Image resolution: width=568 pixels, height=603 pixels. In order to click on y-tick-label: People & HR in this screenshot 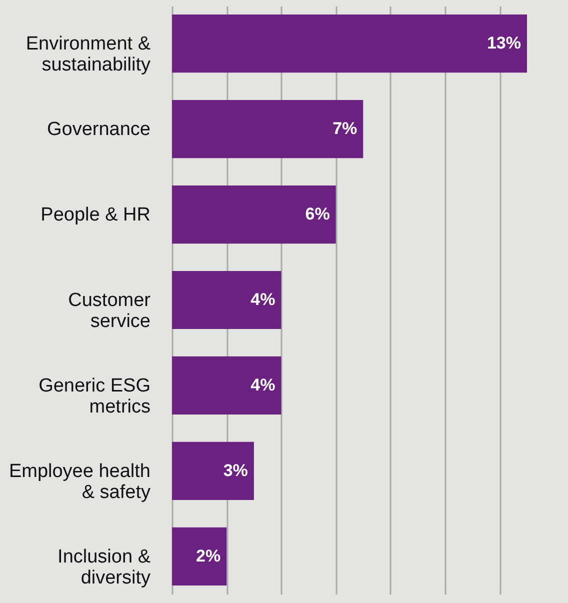, I will do `click(95, 215)`.